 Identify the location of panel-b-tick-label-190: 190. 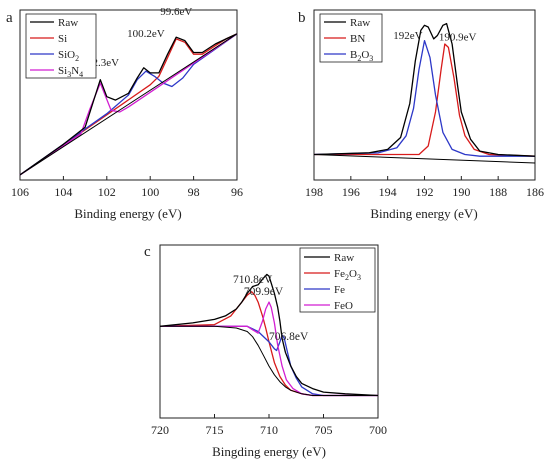
(461, 192).